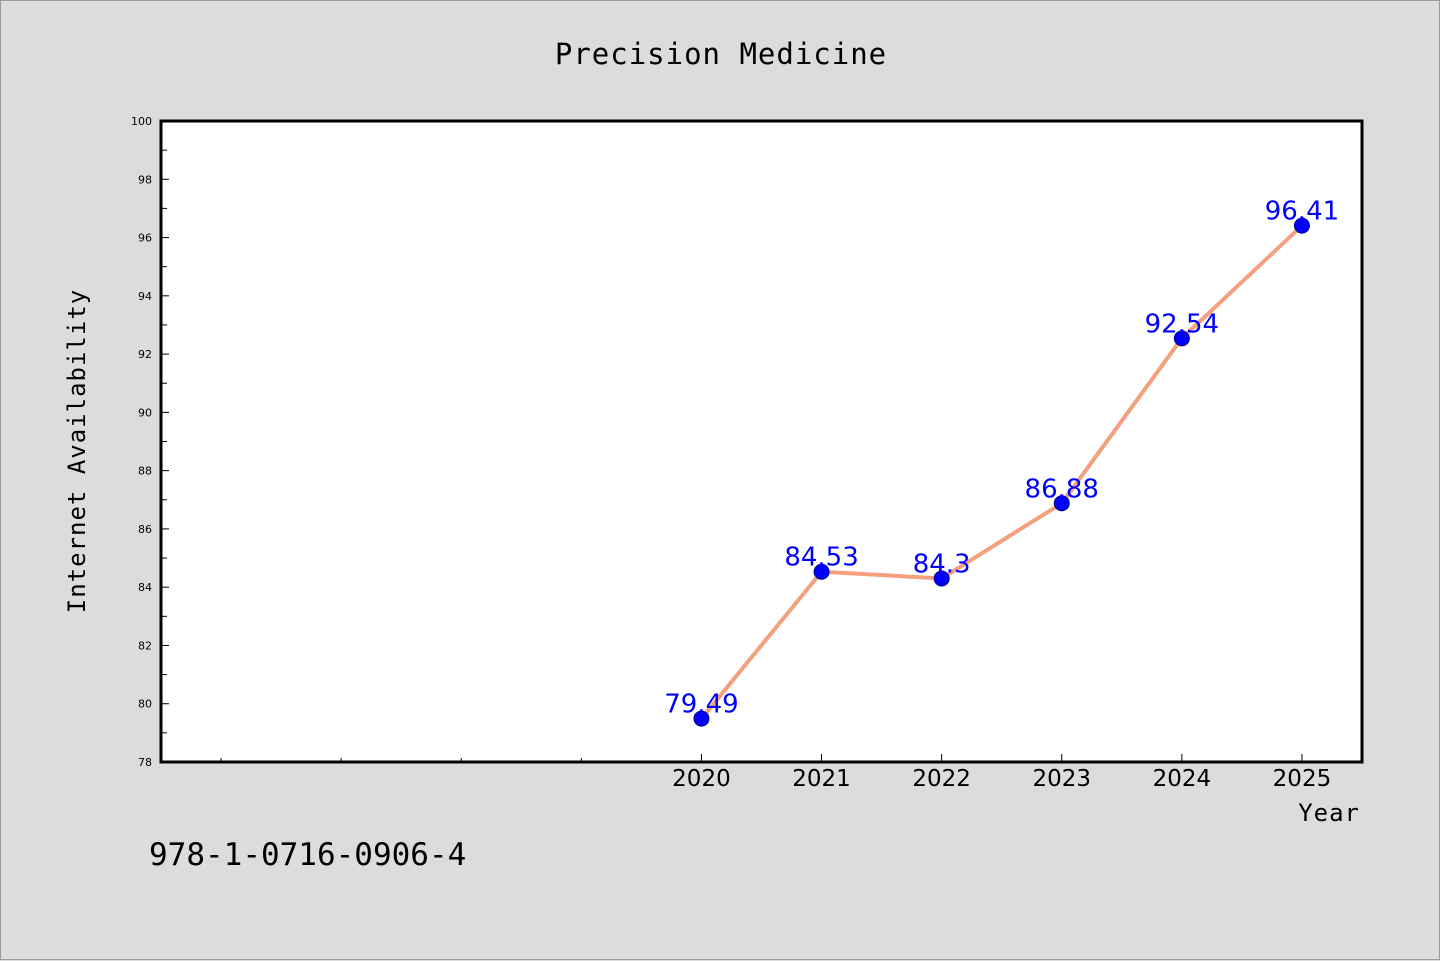 The width and height of the screenshot is (1440, 961). I want to click on isbn-text: 978-1-0716-0906-4, so click(307, 855).